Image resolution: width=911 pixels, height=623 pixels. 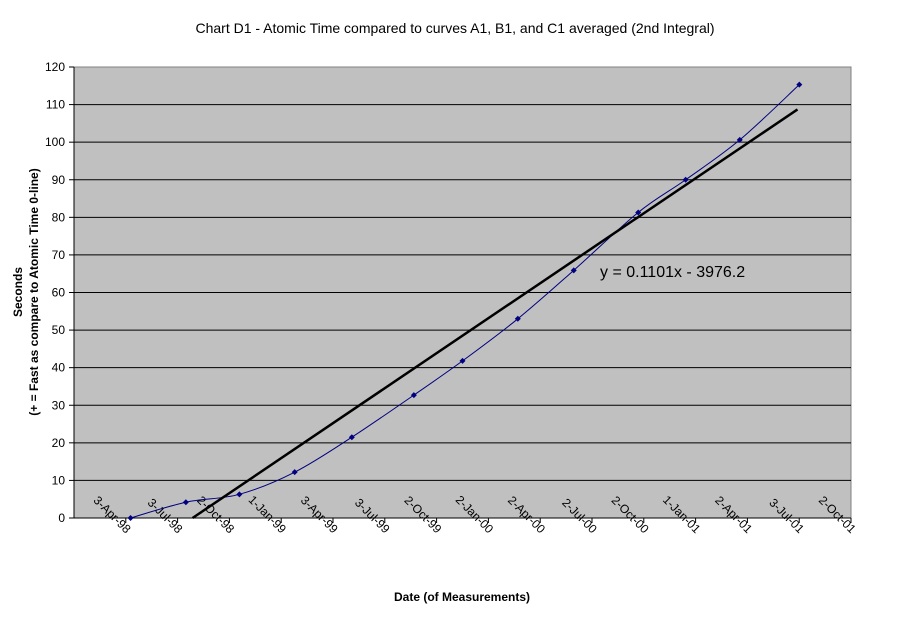 I want to click on trendline-equation: y = 0.1101x - 3976.2, so click(x=672, y=272).